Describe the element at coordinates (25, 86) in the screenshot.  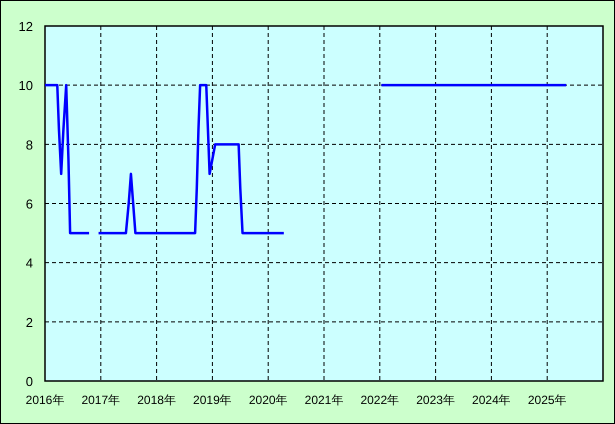
I see `y-tick-label: 10` at that location.